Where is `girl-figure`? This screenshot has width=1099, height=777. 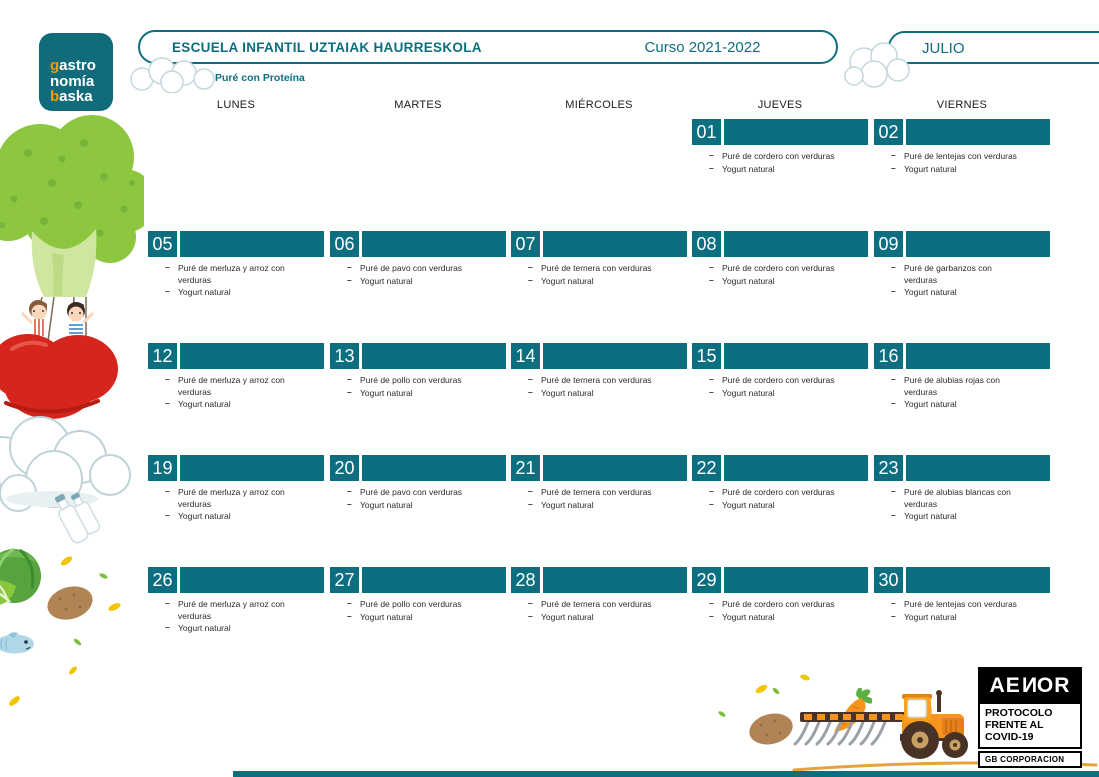
girl-figure is located at coordinates (33, 318).